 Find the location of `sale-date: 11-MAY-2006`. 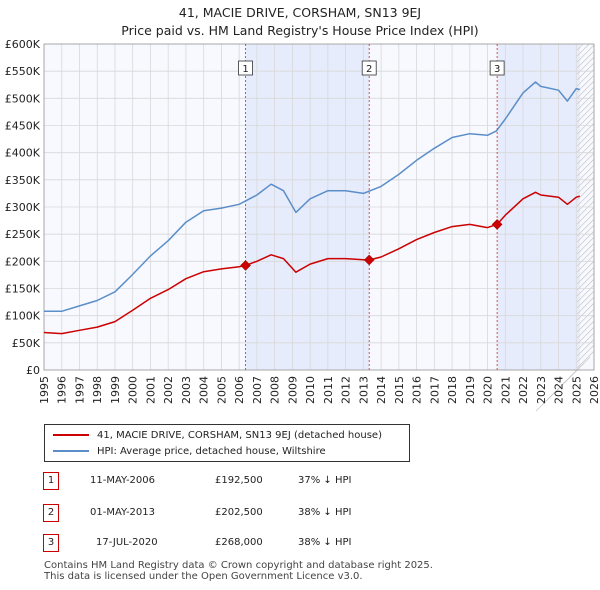

sale-date: 11-MAY-2006 is located at coordinates (123, 480).